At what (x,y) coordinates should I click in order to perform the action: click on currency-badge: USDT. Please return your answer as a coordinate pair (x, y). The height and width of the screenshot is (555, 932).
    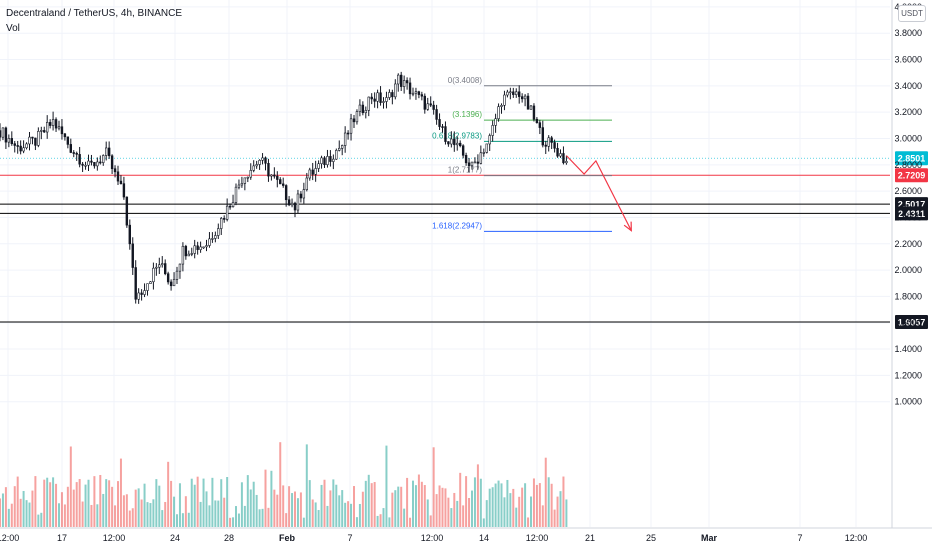
    Looking at the image, I should click on (912, 13).